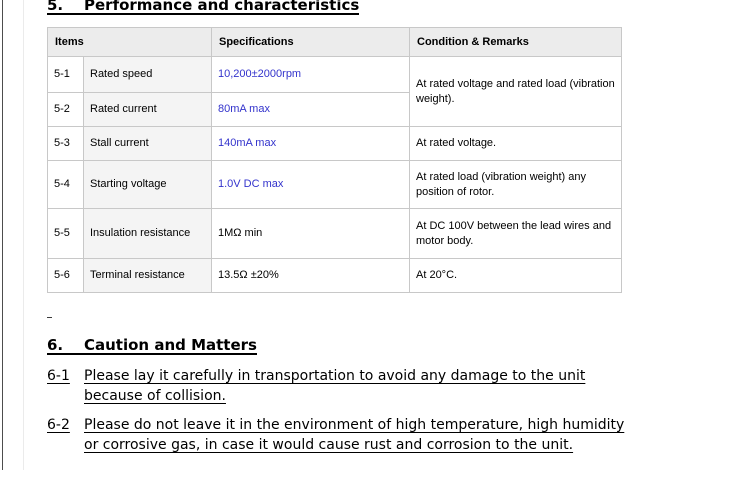  Describe the element at coordinates (65, 109) in the screenshot. I see `item-id-cell: 5-2` at that location.